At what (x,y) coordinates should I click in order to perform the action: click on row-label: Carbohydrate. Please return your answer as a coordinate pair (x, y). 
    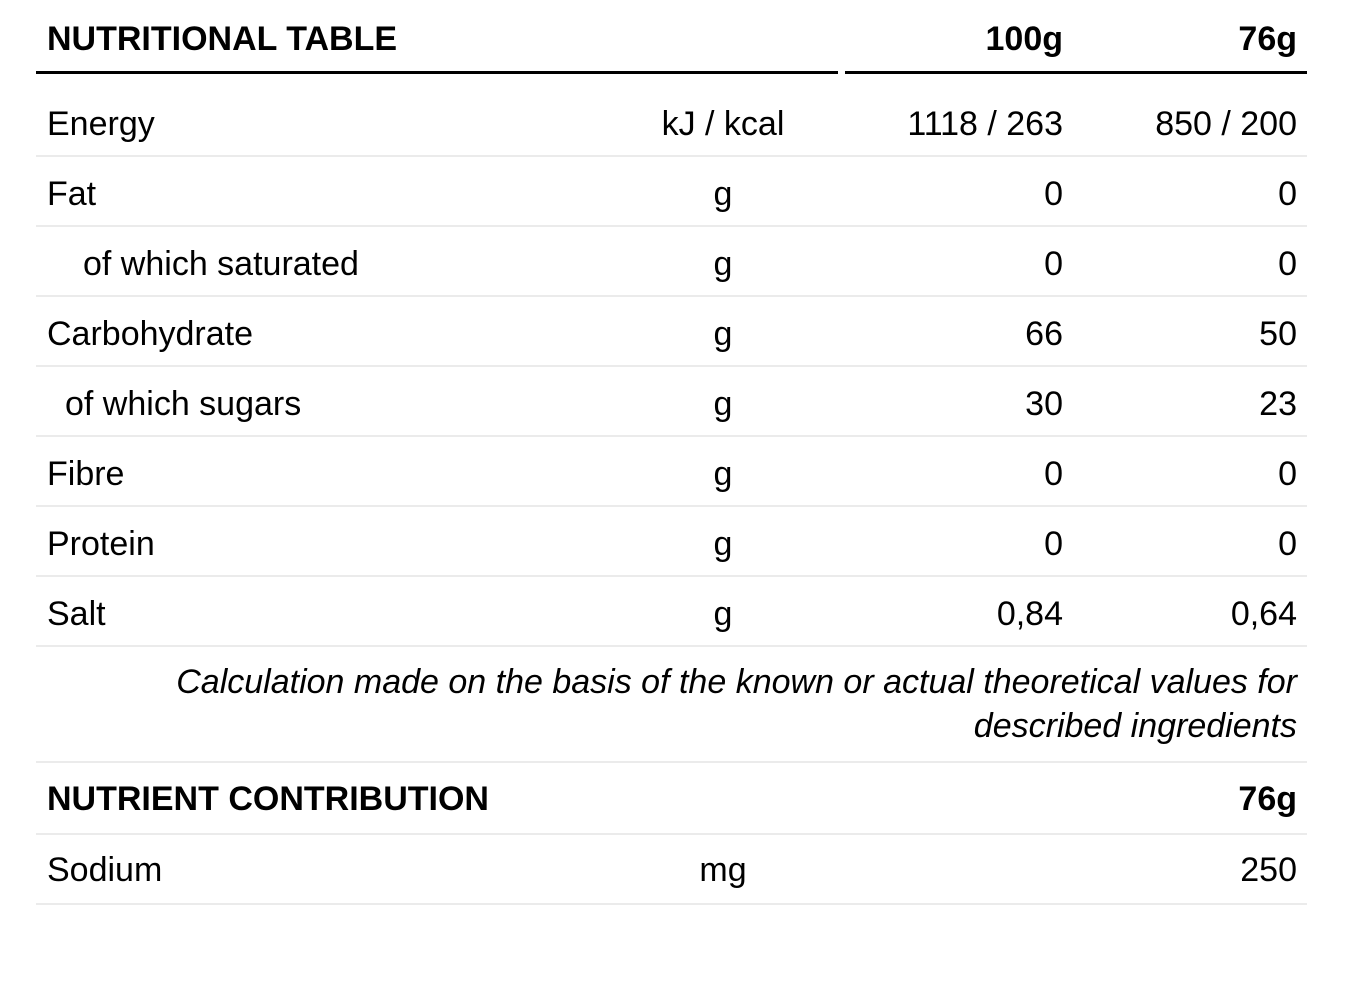
    Looking at the image, I should click on (150, 333).